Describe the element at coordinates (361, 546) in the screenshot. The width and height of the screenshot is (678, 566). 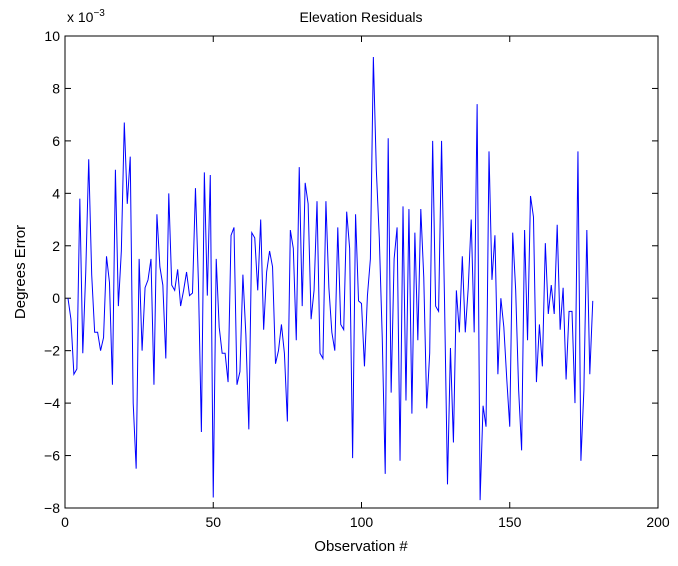
I see `x-axis-label: Observation #` at that location.